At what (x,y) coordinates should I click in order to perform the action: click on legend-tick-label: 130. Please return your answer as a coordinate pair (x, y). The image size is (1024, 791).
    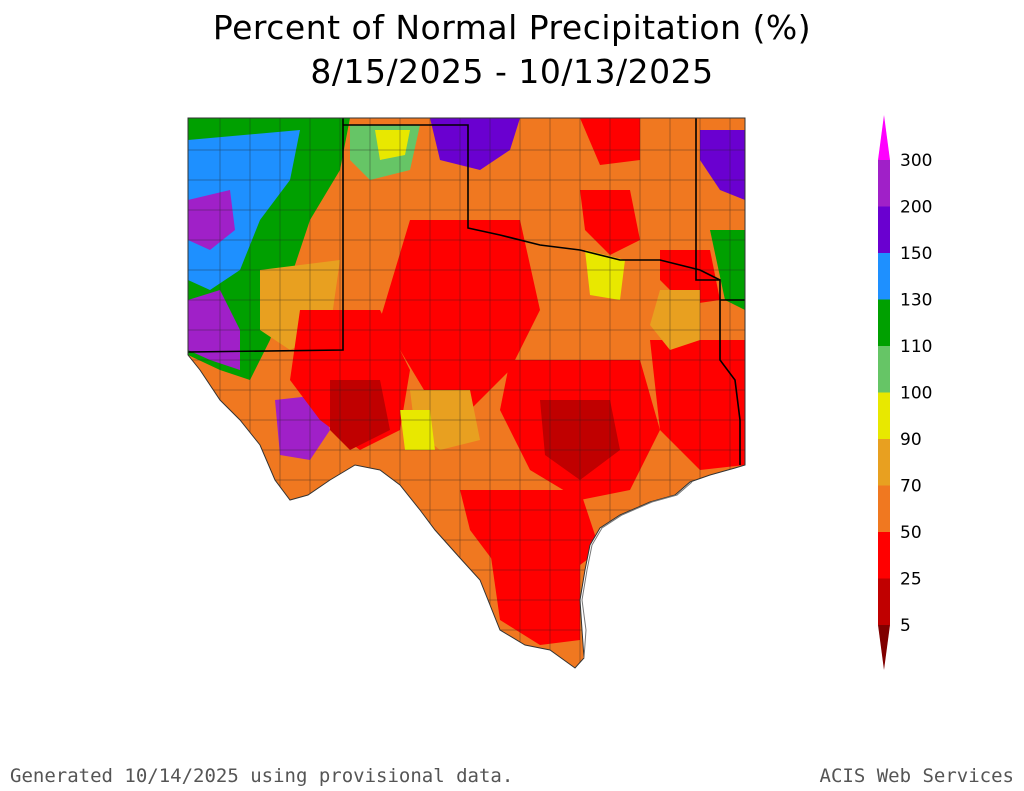
    Looking at the image, I should click on (916, 301).